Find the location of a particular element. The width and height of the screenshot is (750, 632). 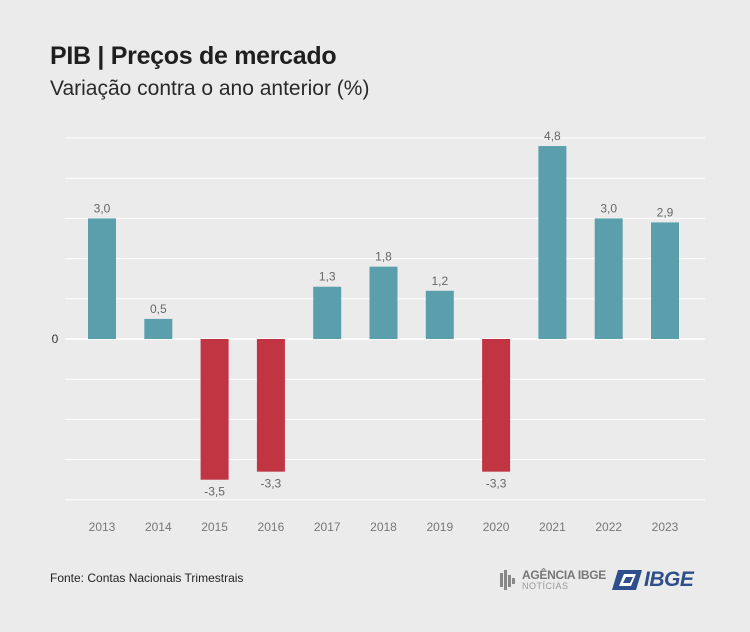

agencia-mark-icon is located at coordinates (507, 580).